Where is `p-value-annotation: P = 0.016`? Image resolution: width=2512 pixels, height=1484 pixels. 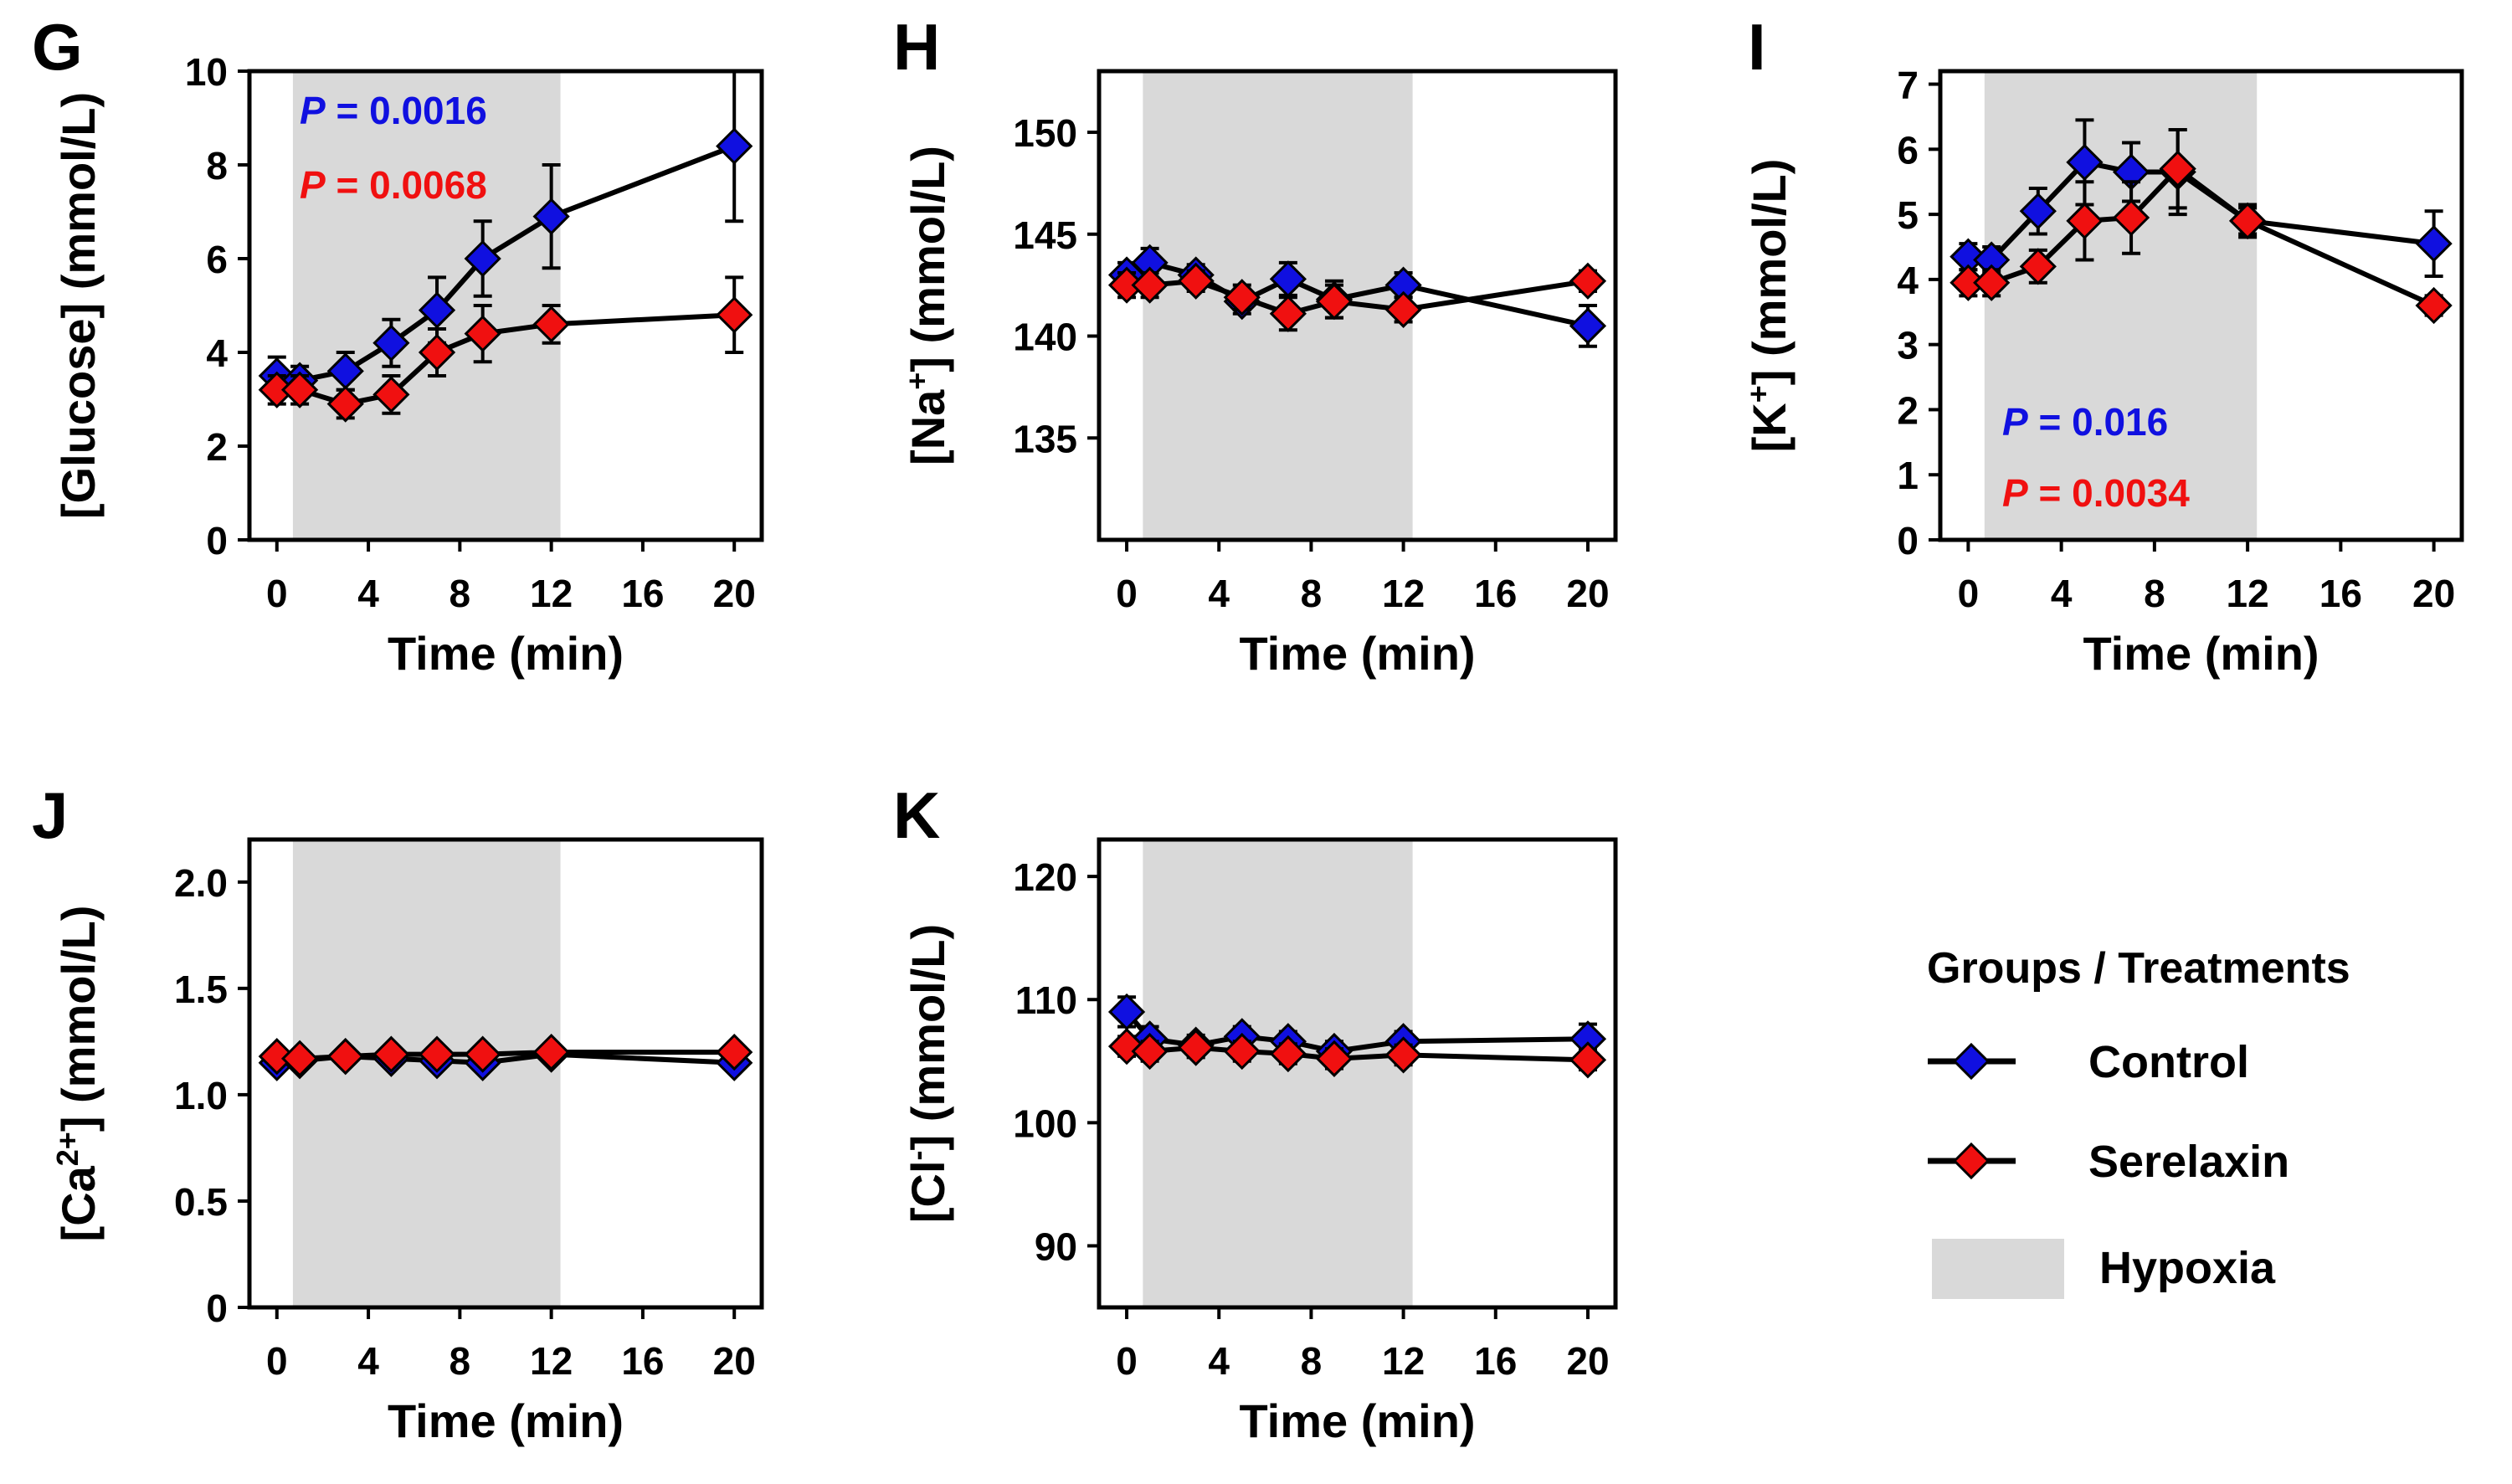 p-value-annotation: P = 0.016 is located at coordinates (2085, 422).